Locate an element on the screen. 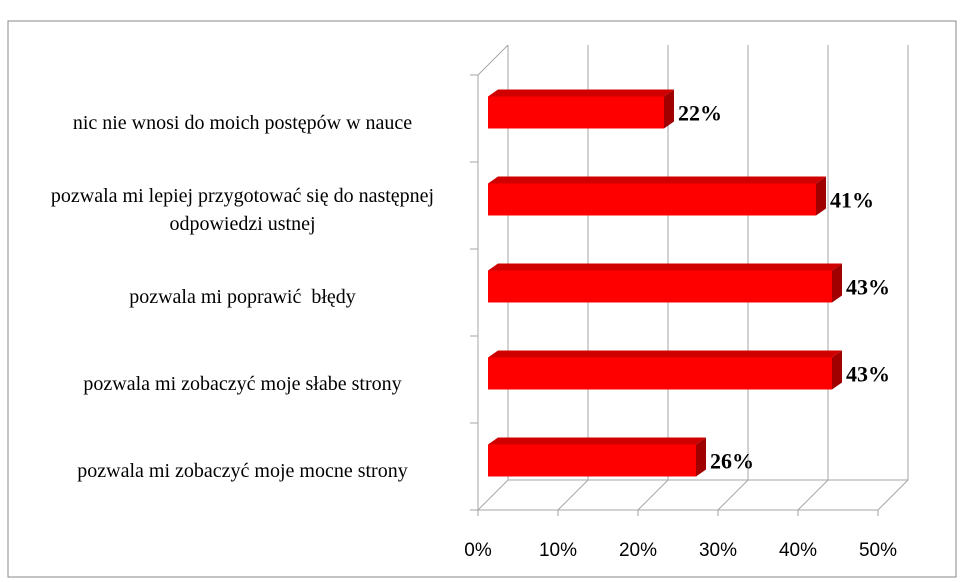  category-label: pozwala mi poprawić błędy is located at coordinates (242, 296).